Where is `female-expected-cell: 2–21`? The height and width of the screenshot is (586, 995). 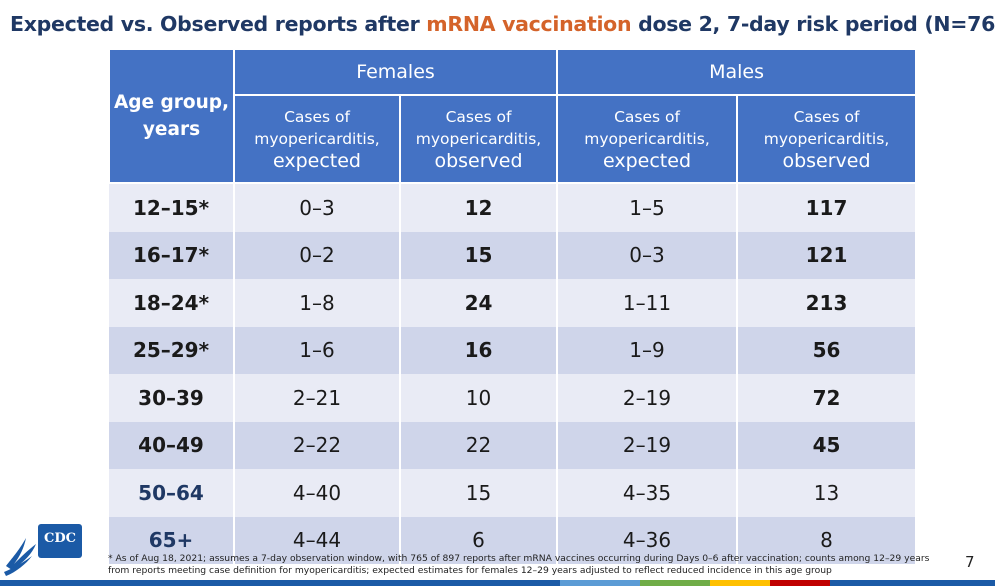
female-expected-cell: 2–21 is located at coordinates (317, 398).